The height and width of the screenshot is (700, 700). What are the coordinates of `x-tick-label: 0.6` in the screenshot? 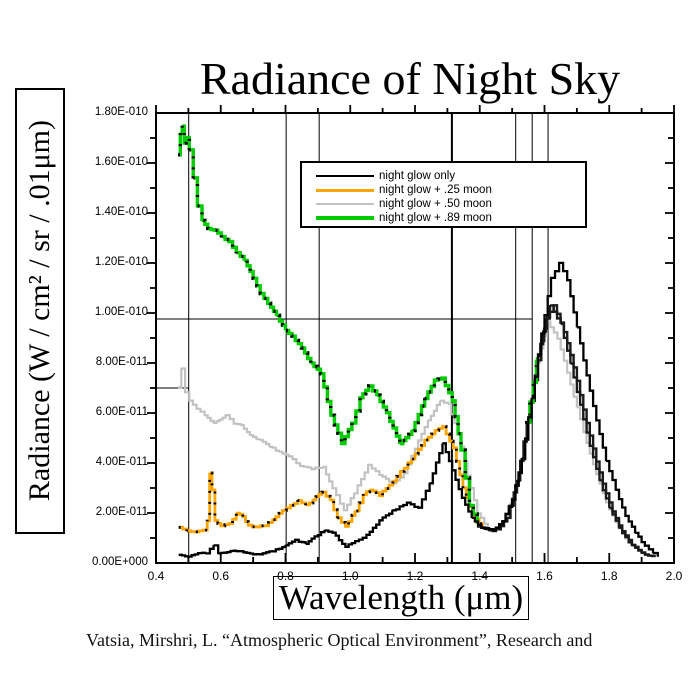 It's located at (221, 576).